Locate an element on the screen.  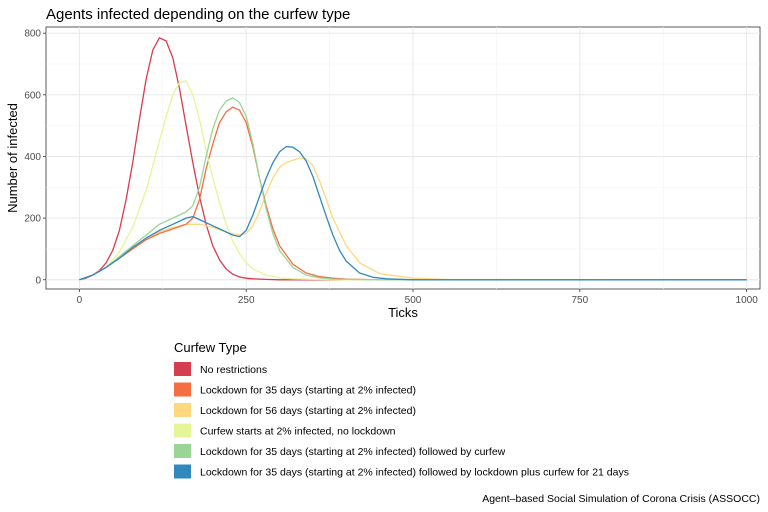
y-tick-label: 800 is located at coordinates (32, 34).